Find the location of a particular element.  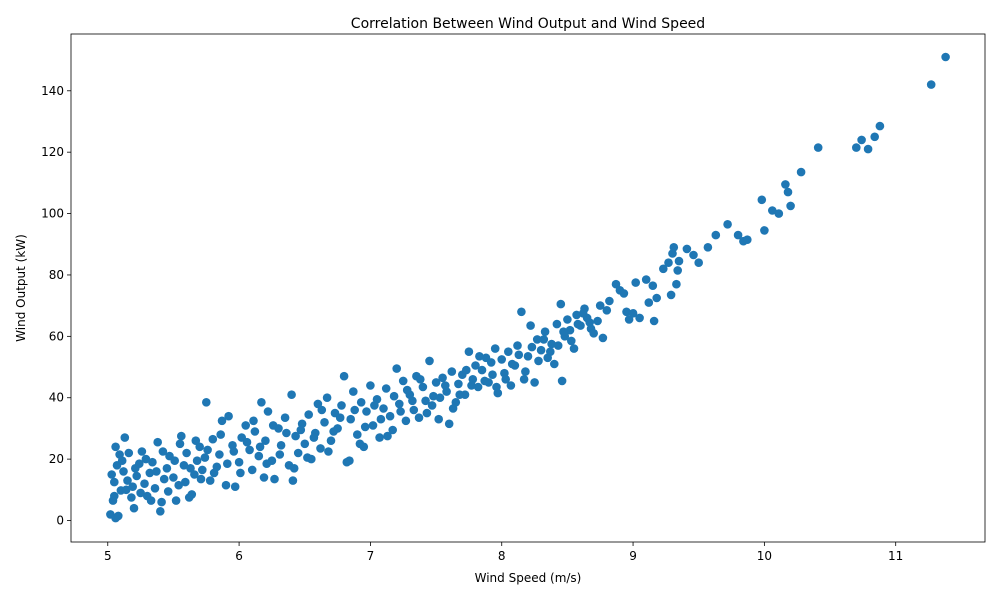

x-tick-label: 11 is located at coordinates (895, 556).